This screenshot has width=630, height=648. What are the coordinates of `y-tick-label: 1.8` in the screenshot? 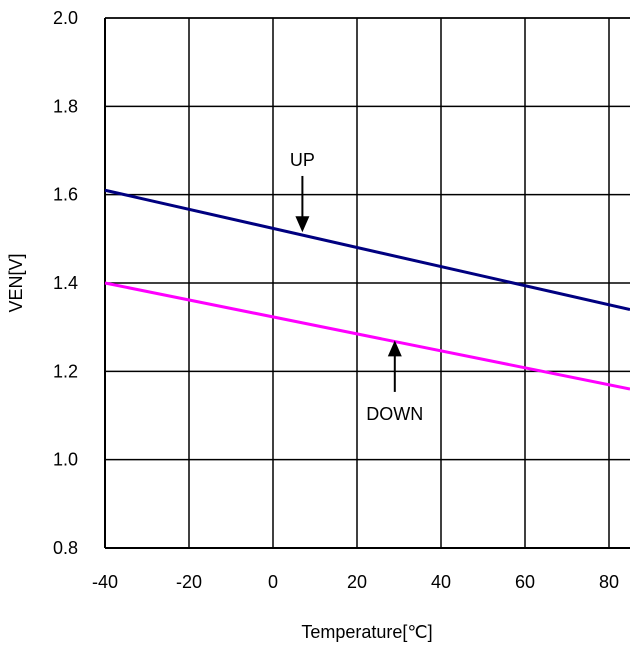 It's located at (65, 106).